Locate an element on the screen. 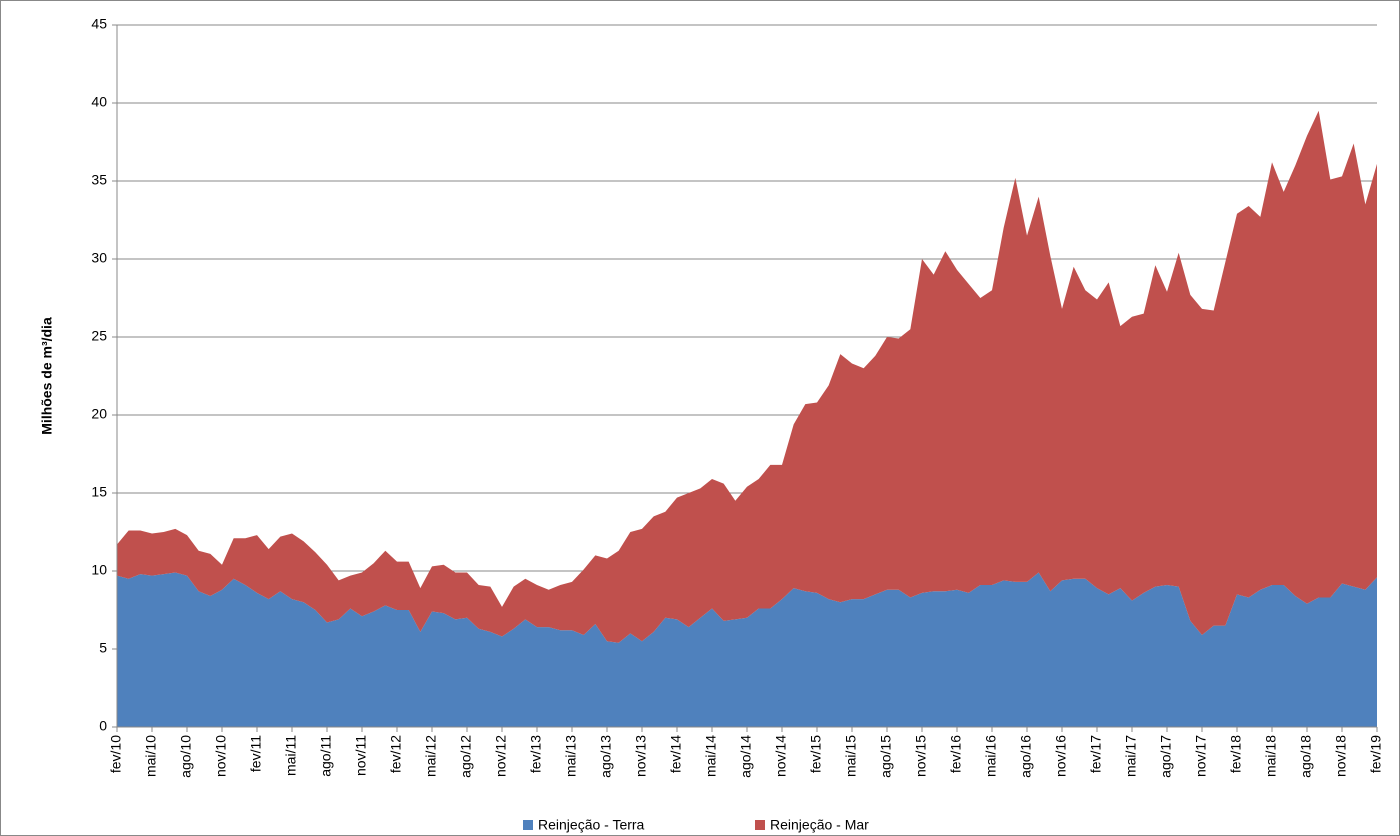  x-tick-label: ago/17 is located at coordinates (1166, 756).